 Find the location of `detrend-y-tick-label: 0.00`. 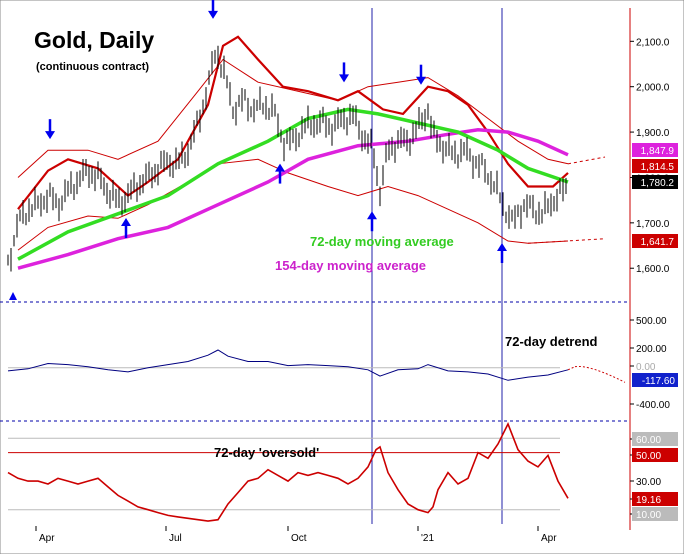

detrend-y-tick-label: 0.00 is located at coordinates (646, 367).